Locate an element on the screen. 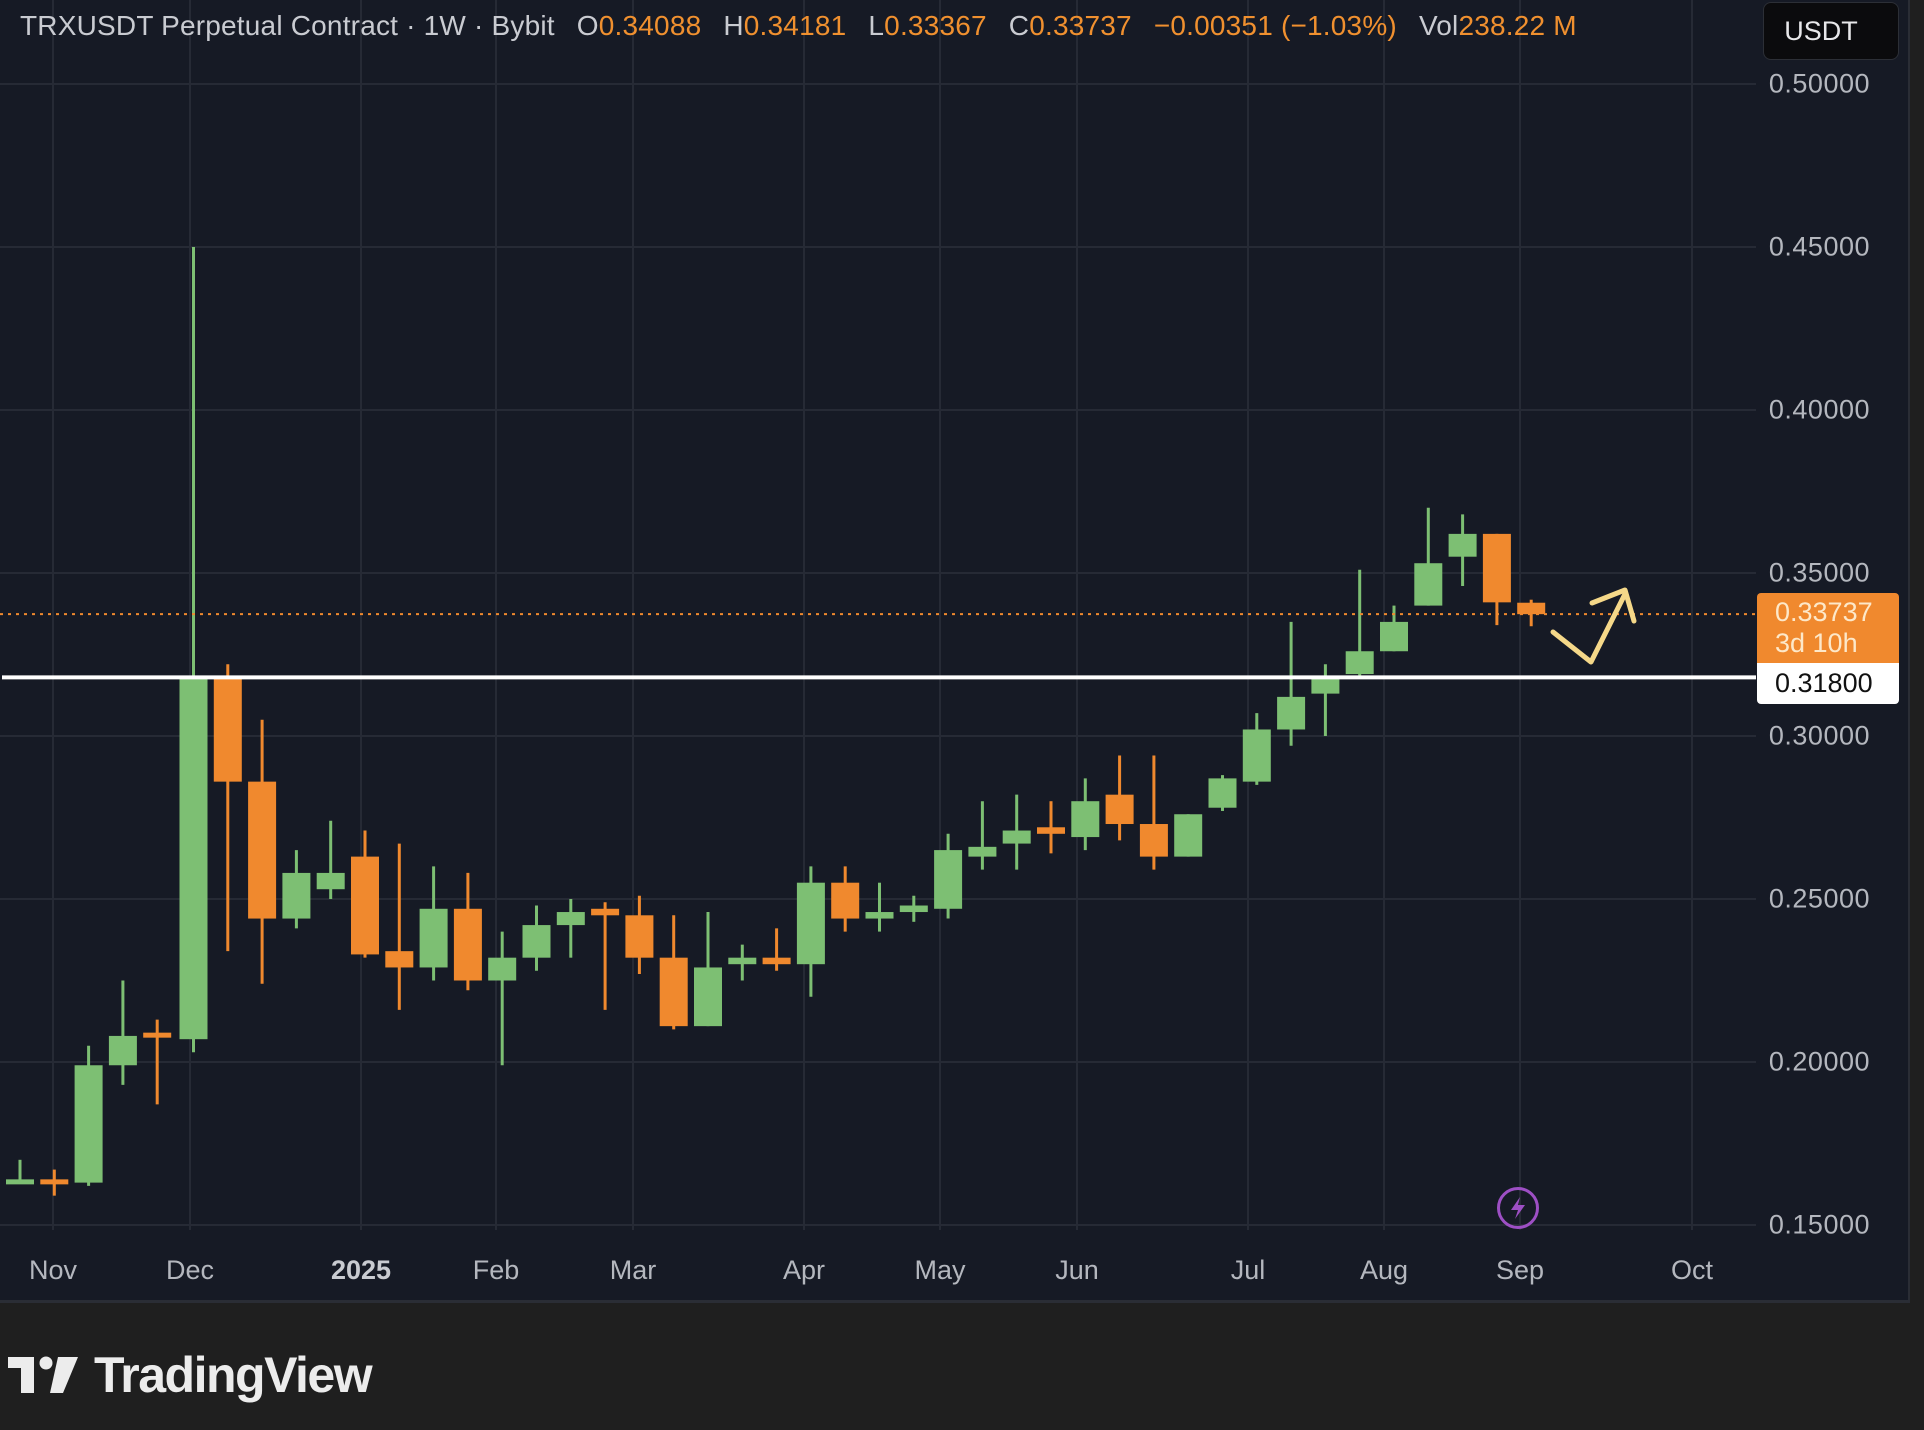  last-price-tag: 0.33737 3d 10h is located at coordinates (1828, 628).